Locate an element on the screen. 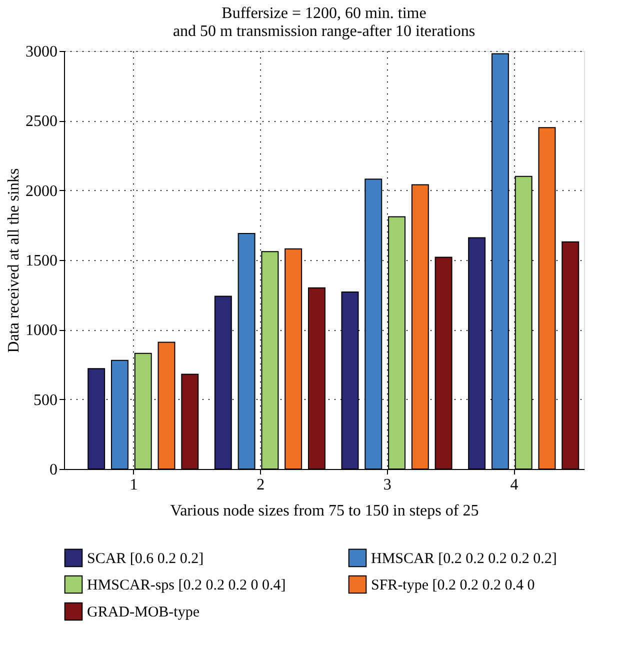  legend-label: SFR-type [0.2 0.2 0.2 0.4 0 is located at coordinates (453, 586).